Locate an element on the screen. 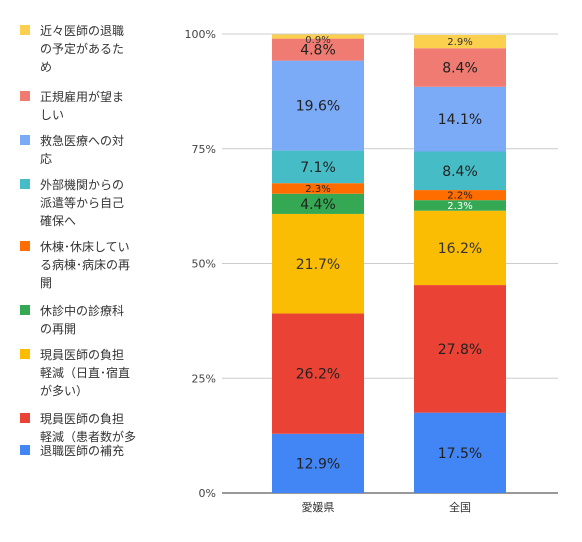  legend-item: 休診中の診療科 の再開 is located at coordinates (92, 320).